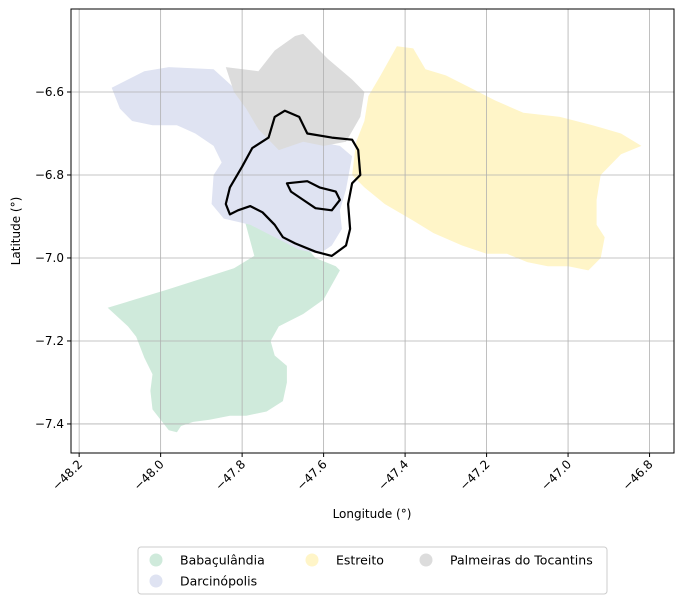  Describe the element at coordinates (218, 581) in the screenshot. I see `legend-label-darcinopolis: Darcinópolis` at that location.